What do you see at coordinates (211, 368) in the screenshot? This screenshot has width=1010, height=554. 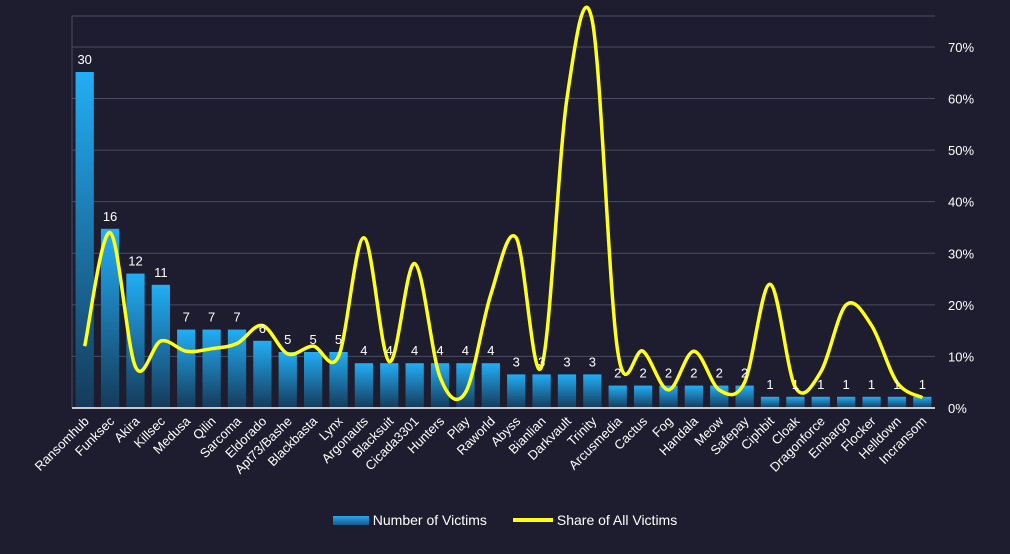 I see `bar-qilin` at bounding box center [211, 368].